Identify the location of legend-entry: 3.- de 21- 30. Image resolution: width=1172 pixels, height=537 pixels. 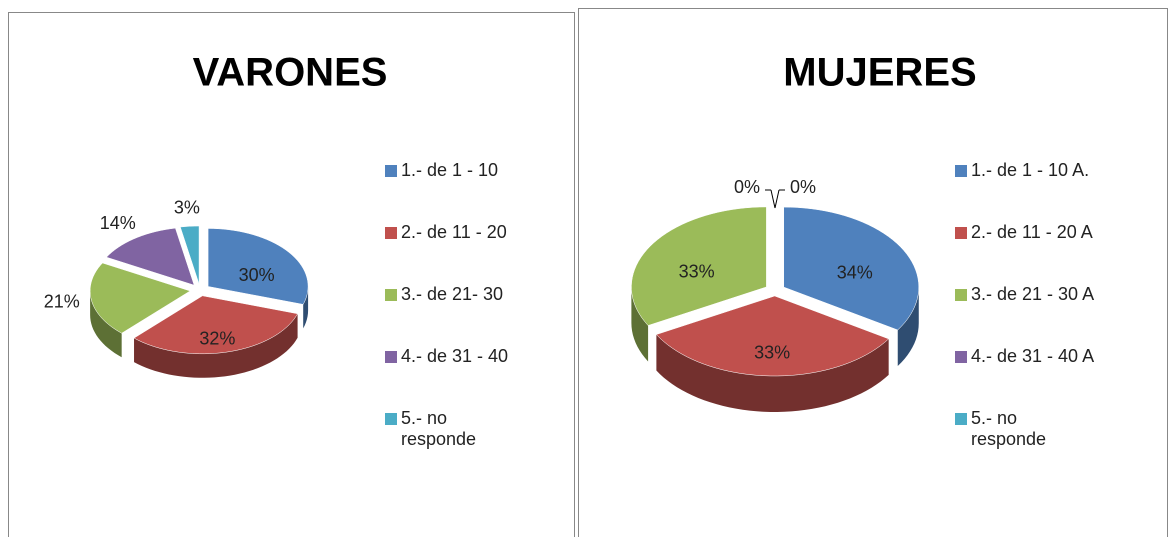
(444, 294).